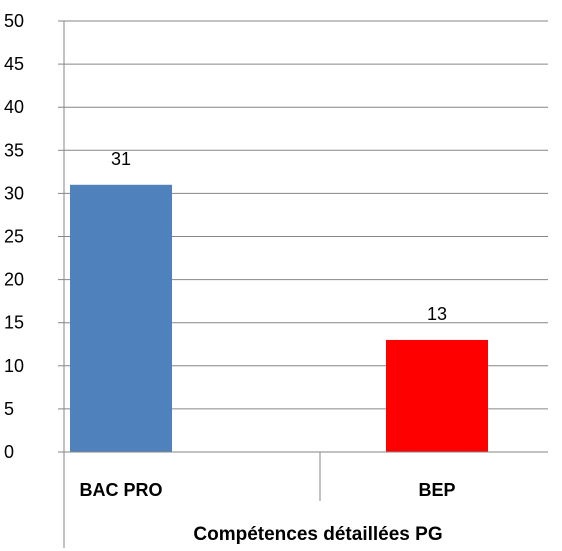 This screenshot has width=562, height=551. Describe the element at coordinates (14, 280) in the screenshot. I see `y-tick-label: 20` at that location.